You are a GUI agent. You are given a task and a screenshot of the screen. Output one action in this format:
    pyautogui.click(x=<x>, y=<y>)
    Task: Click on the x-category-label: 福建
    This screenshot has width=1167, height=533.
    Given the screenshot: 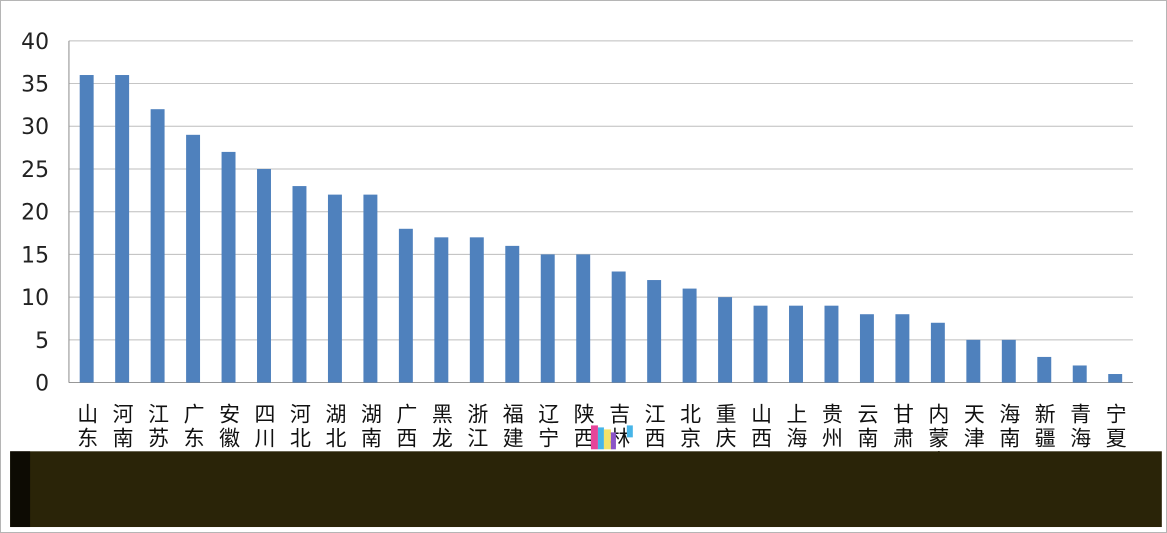 What is the action you would take?
    pyautogui.click(x=513, y=426)
    